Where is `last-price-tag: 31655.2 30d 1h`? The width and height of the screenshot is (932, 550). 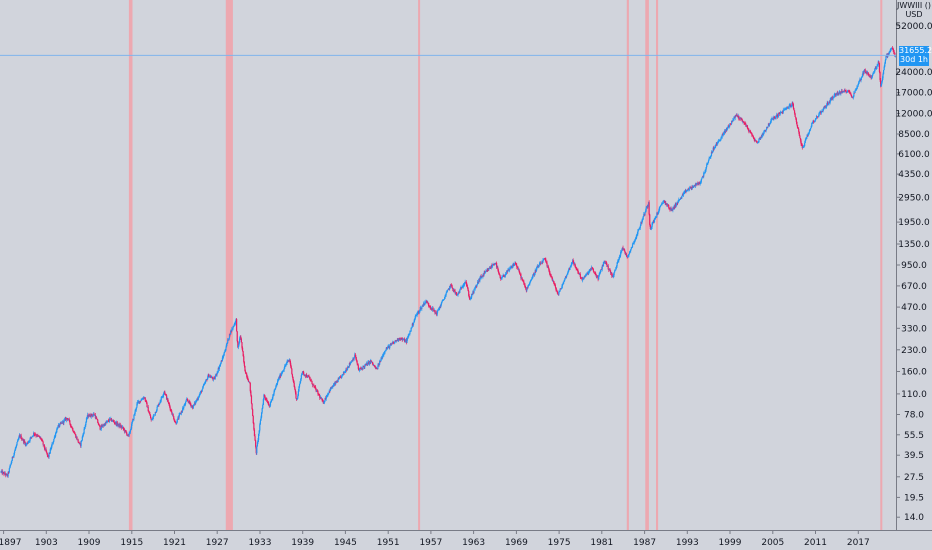
last-price-tag: 31655.2 30d 1h is located at coordinates (915, 56).